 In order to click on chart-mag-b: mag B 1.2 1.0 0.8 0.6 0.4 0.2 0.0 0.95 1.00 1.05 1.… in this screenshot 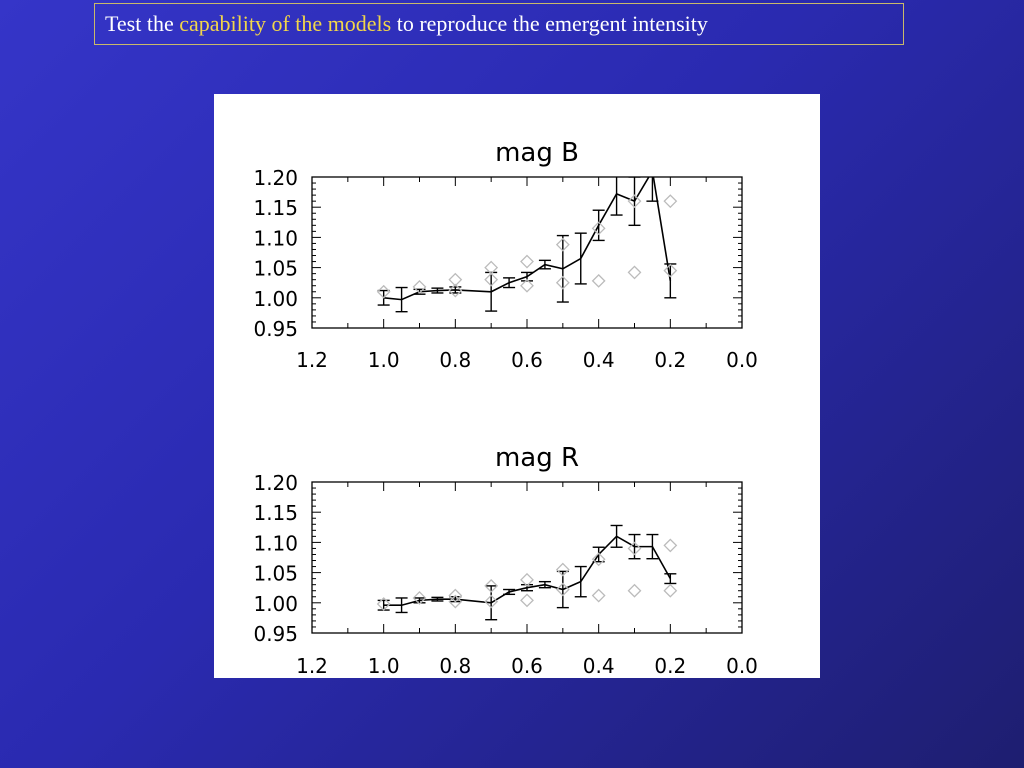, I will do `click(505, 255)`.